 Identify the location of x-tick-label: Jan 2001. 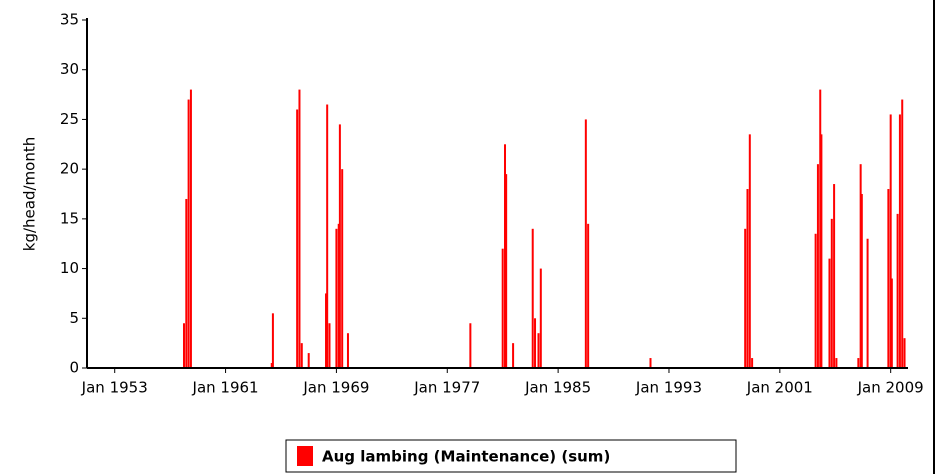
(779, 388).